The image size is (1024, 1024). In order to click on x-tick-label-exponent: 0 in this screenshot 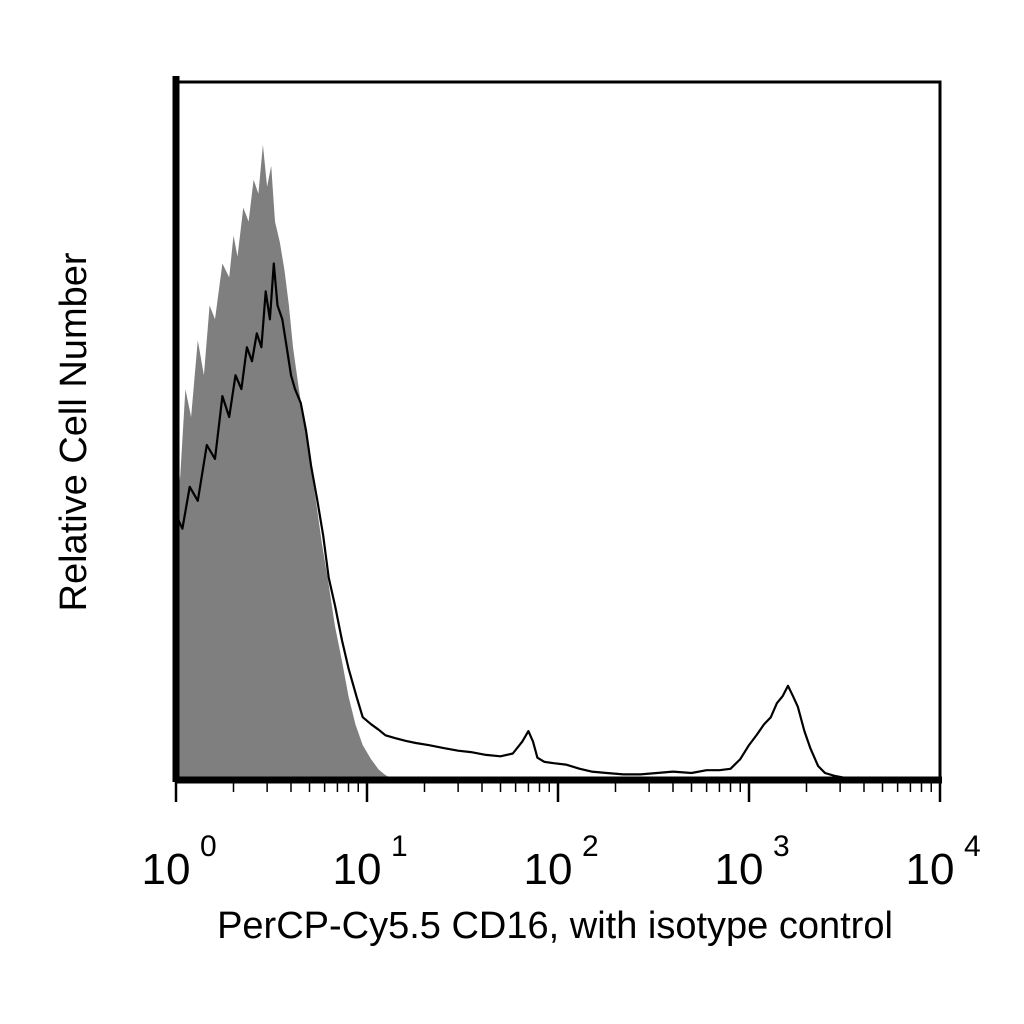, I will do `click(208, 846)`.